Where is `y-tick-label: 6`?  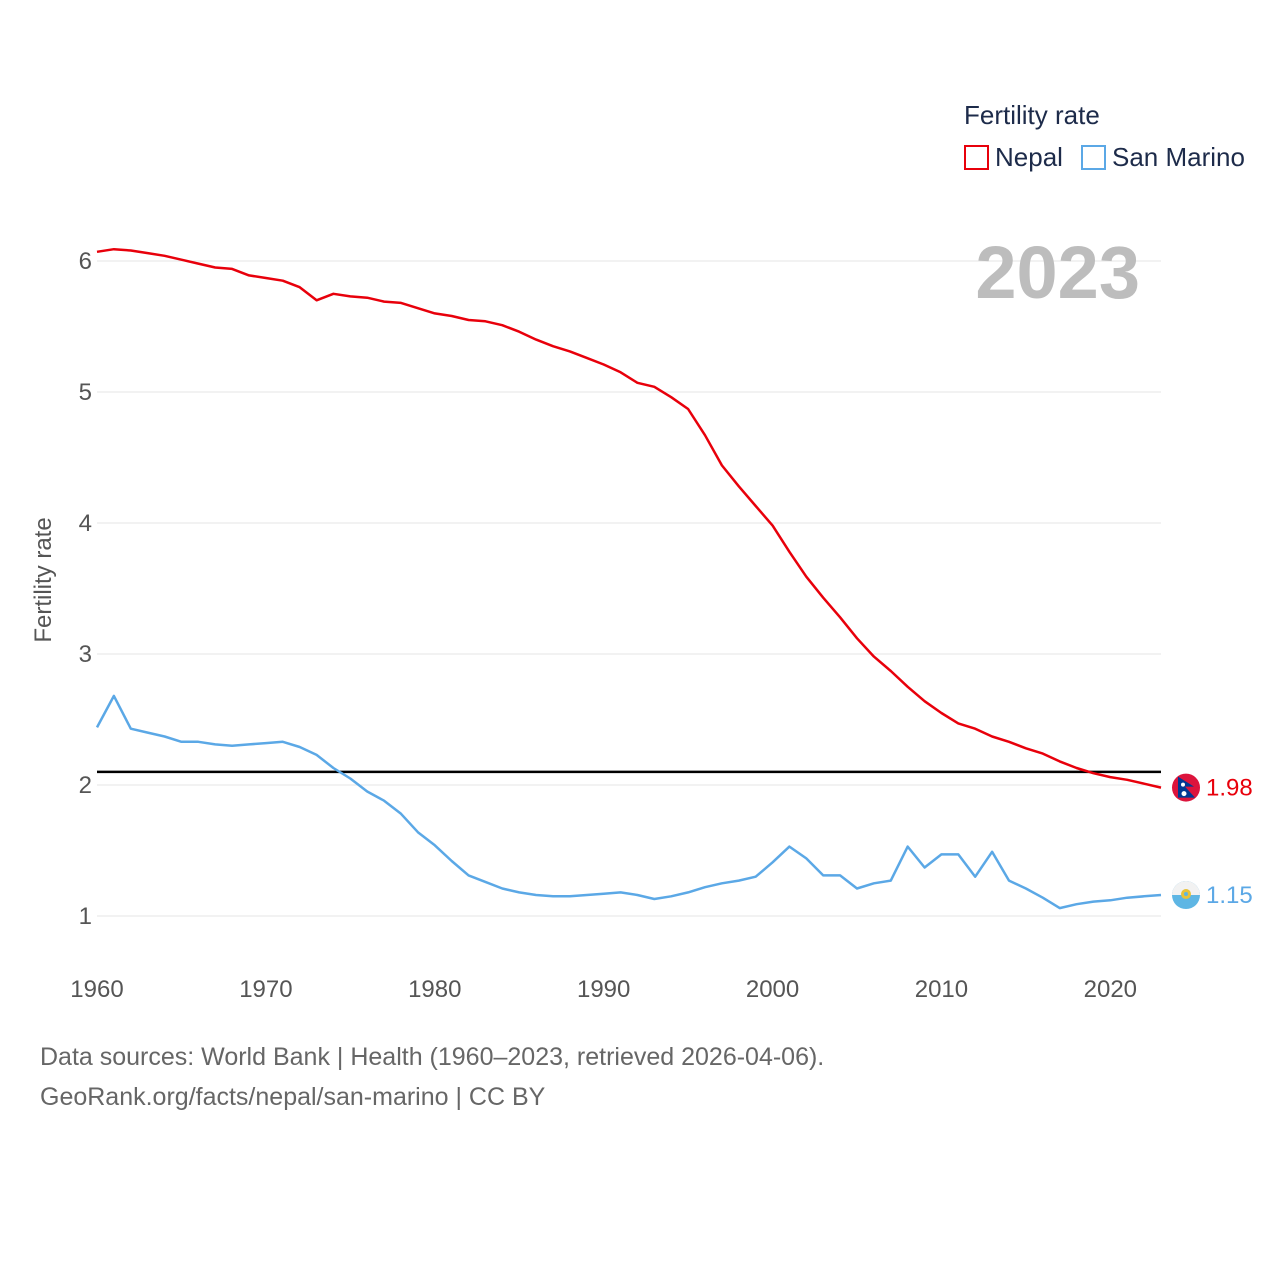 y-tick-label: 6 is located at coordinates (85, 261).